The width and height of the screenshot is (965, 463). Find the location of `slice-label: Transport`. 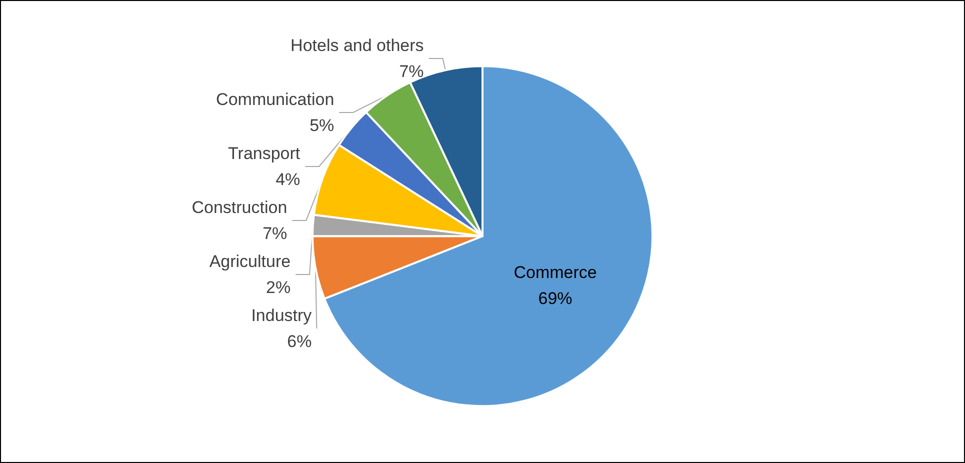

slice-label: Transport is located at coordinates (264, 153).